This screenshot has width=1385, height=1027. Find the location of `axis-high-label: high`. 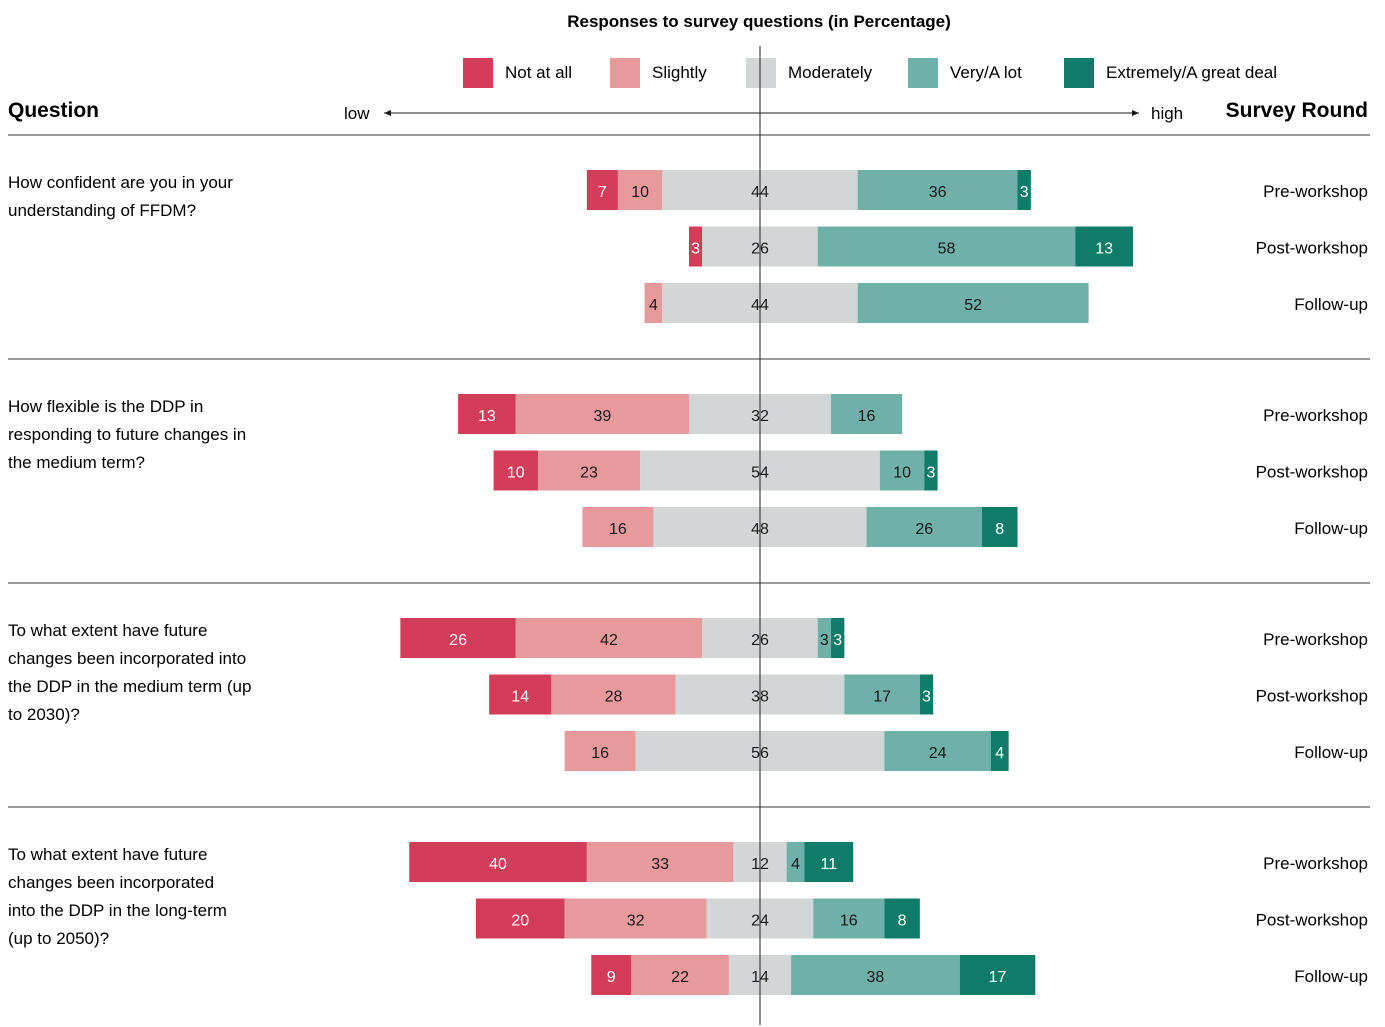

axis-high-label: high is located at coordinates (1167, 113).